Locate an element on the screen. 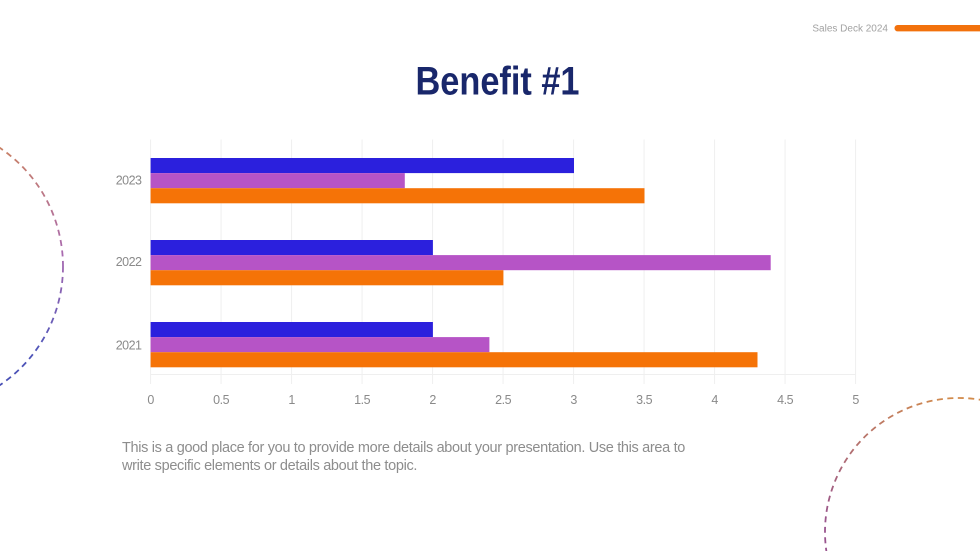 The width and height of the screenshot is (980, 551). svg-text: 3 is located at coordinates (573, 400).